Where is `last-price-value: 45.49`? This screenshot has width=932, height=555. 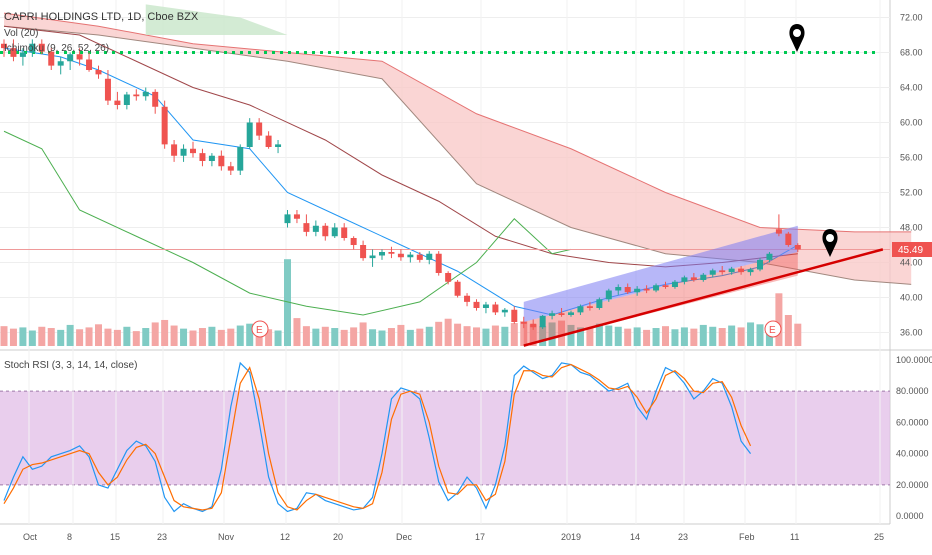
last-price-value: 45.49 is located at coordinates (910, 250).